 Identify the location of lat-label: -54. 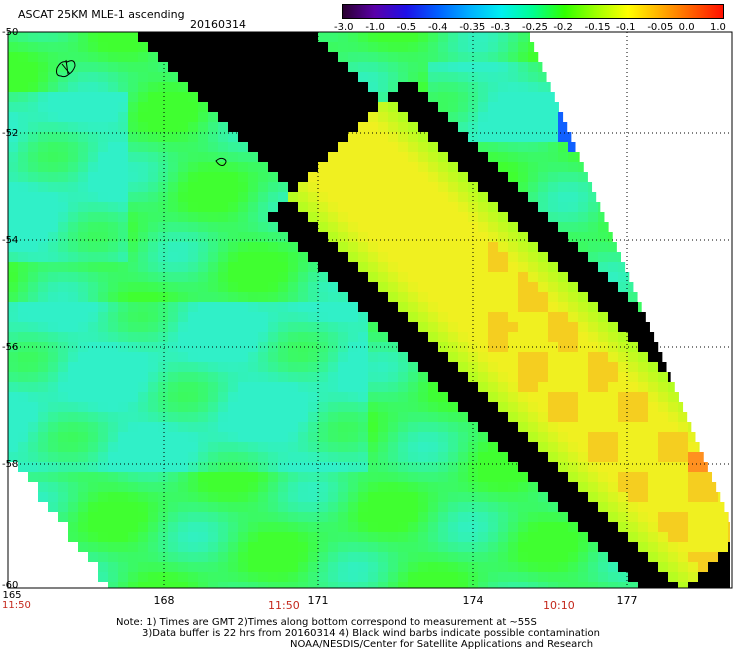
(10, 240).